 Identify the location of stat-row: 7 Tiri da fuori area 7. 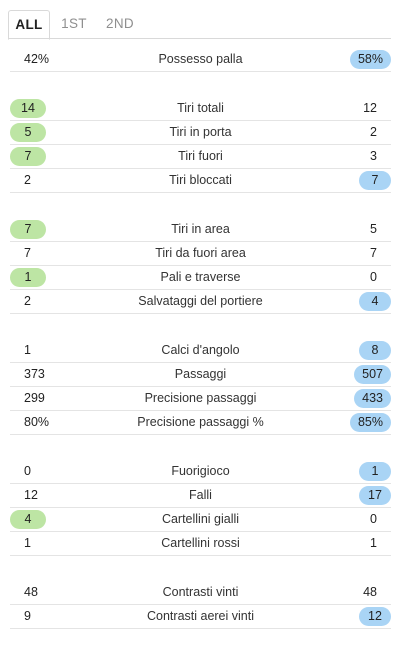
(200, 254).